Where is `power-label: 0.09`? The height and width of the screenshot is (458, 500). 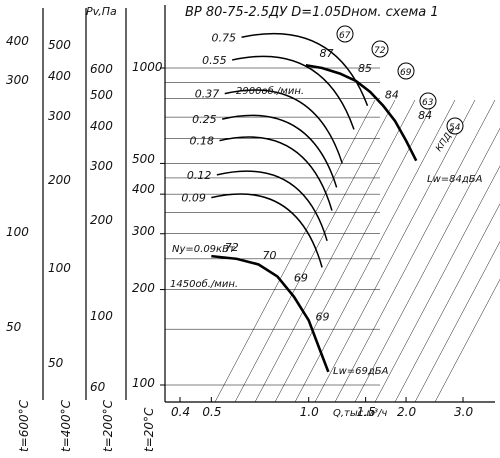
power-label: 0.09 is located at coordinates (193, 198).